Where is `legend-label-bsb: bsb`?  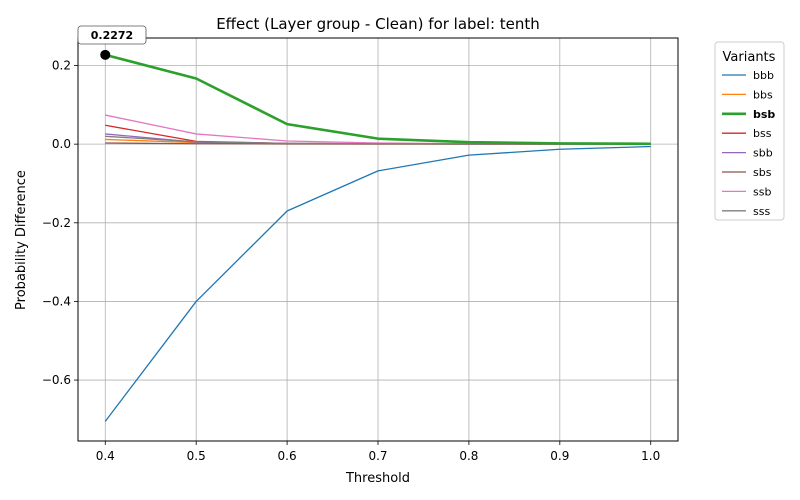
legend-label-bsb: bsb is located at coordinates (764, 114).